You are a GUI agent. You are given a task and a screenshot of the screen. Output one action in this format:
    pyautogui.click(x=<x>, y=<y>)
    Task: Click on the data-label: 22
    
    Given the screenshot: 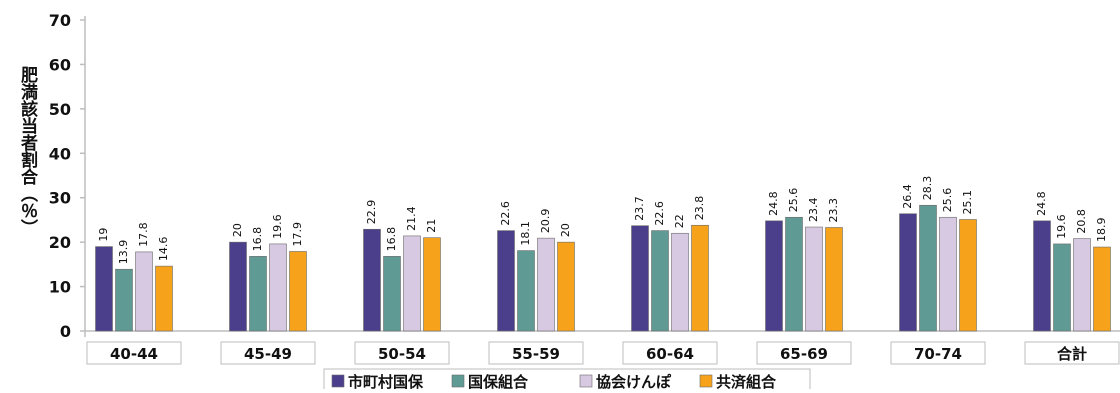 What is the action you would take?
    pyautogui.click(x=679, y=221)
    